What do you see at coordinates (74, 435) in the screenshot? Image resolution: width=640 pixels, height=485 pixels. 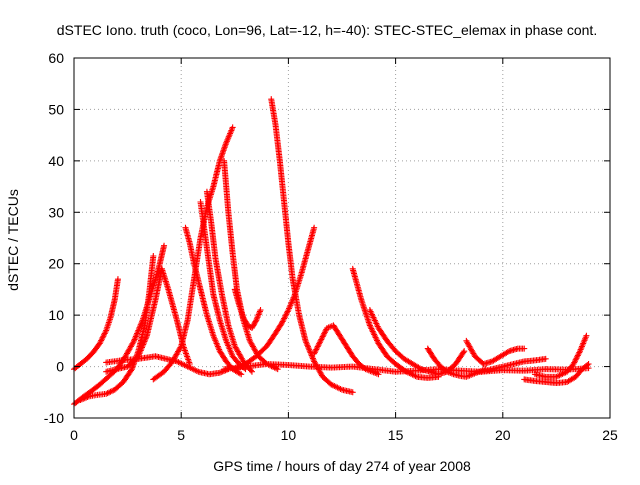 I see `x-tick-label: 0` at bounding box center [74, 435].